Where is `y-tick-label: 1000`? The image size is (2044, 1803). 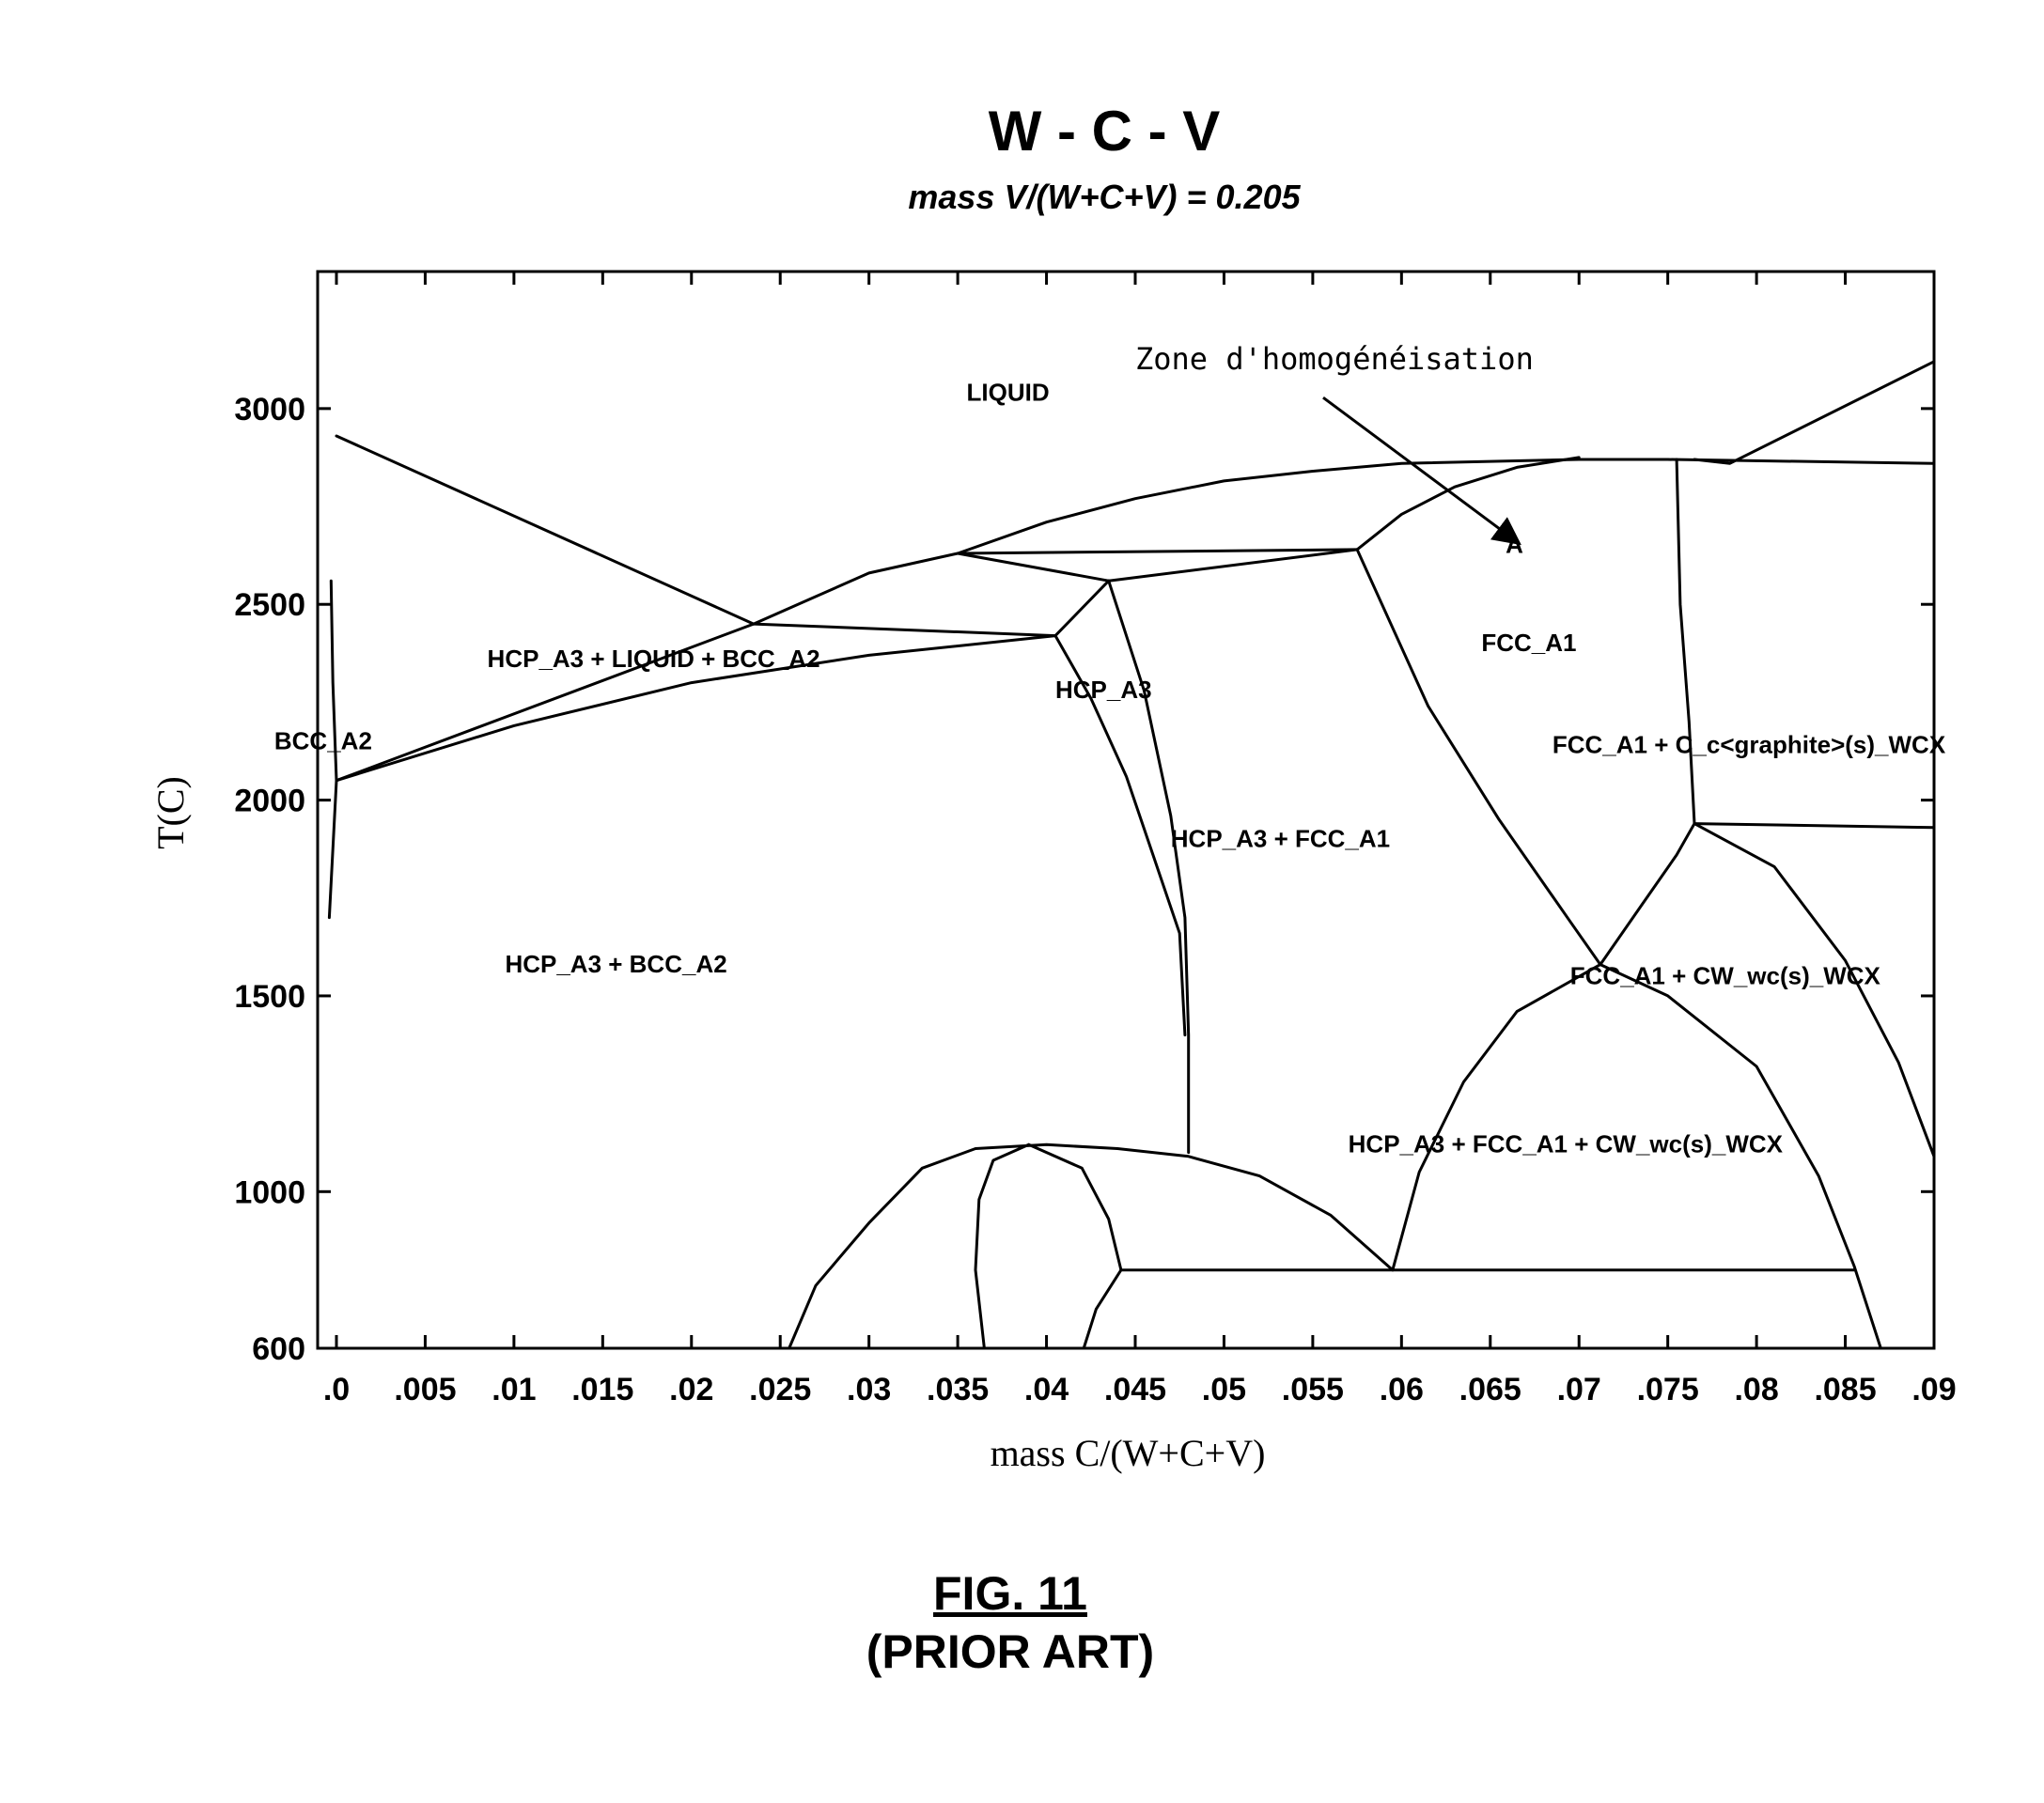 y-tick-label: 1000 is located at coordinates (269, 1192).